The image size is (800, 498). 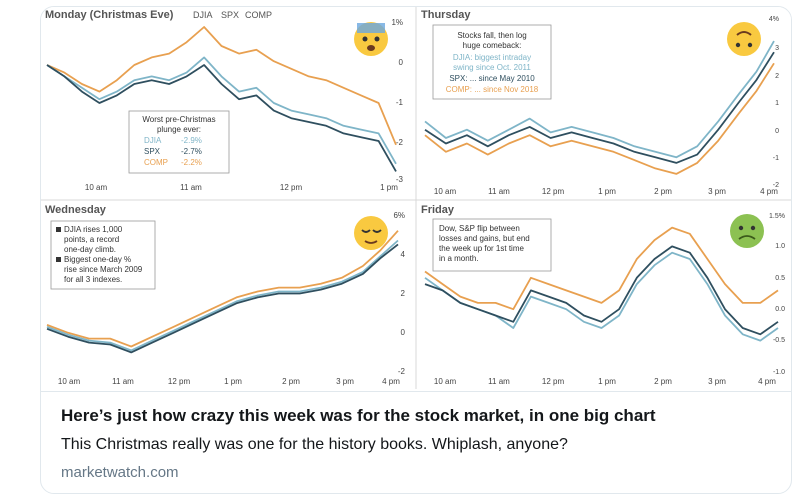 What do you see at coordinates (399, 215) in the screenshot?
I see `y-tick: 6%` at bounding box center [399, 215].